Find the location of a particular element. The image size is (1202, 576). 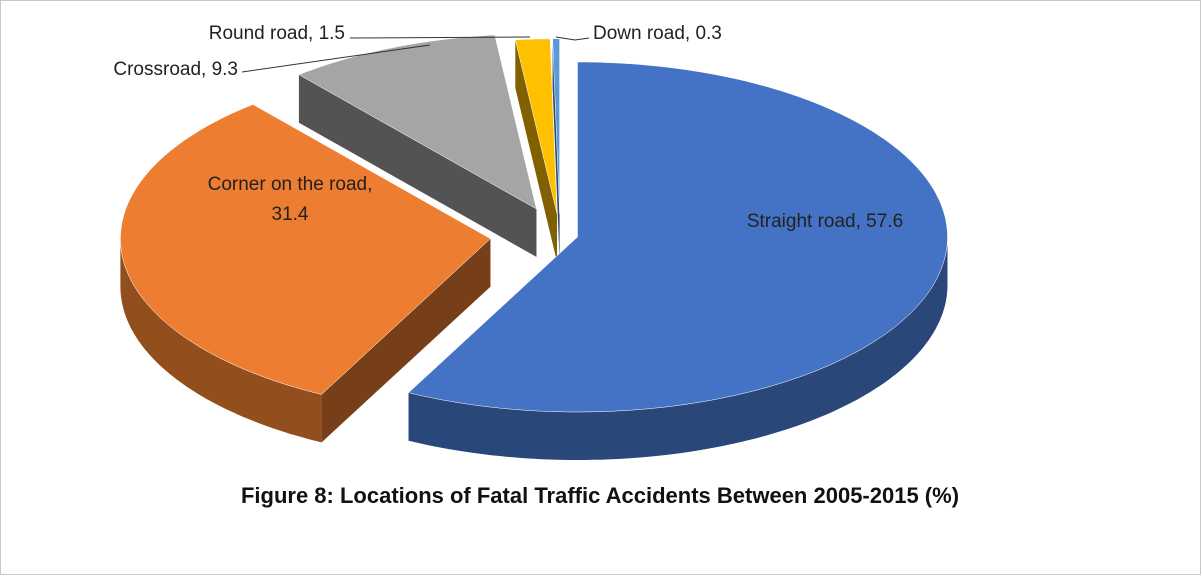

data-label-line: Corner on the road, is located at coordinates (290, 184).